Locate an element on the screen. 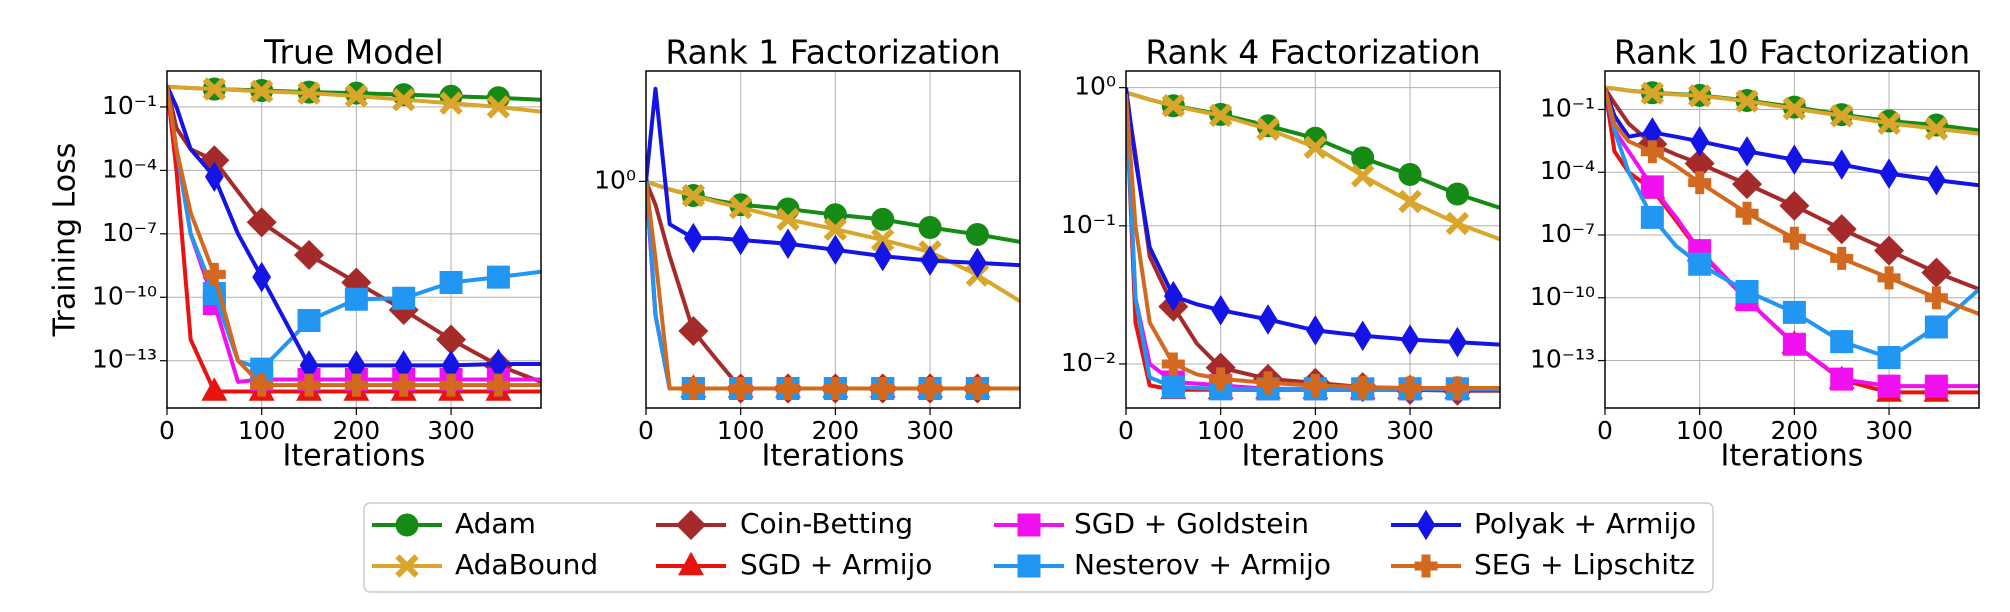 Image resolution: width=2010 pixels, height=612 pixels. legend-label: SGD + Goldstein is located at coordinates (1191, 523).